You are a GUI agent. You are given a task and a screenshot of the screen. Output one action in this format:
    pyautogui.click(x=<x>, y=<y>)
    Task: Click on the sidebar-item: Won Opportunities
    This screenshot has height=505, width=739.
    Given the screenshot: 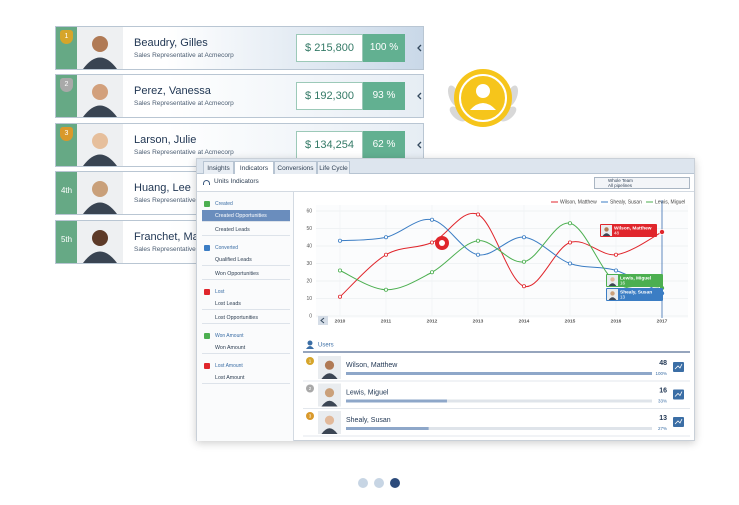 What is the action you would take?
    pyautogui.click(x=246, y=274)
    